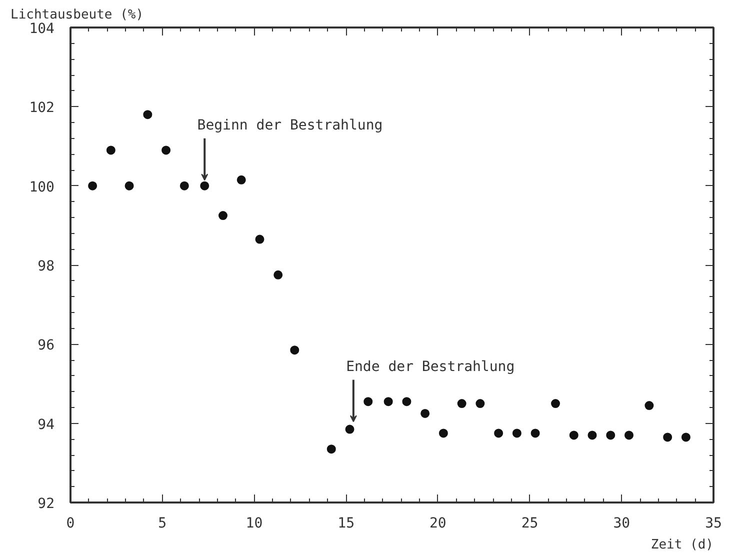  Describe the element at coordinates (290, 126) in the screenshot. I see `annotation: Beginn der Bestrahlung` at that location.